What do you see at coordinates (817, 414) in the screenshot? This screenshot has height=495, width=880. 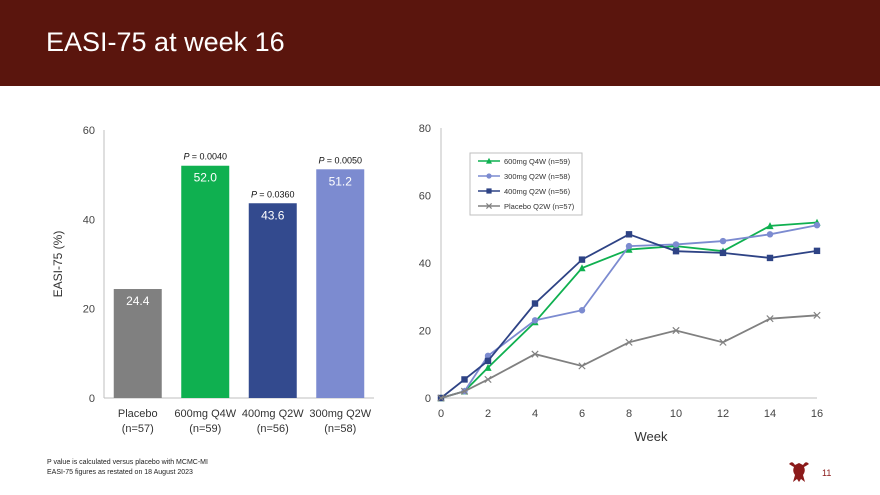 I see `line-x-tick-label: 16` at bounding box center [817, 414].